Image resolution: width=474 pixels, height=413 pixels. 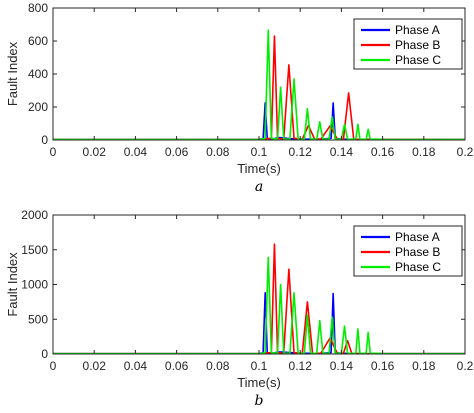 I want to click on y-tick-label: 600, so click(x=38, y=41).